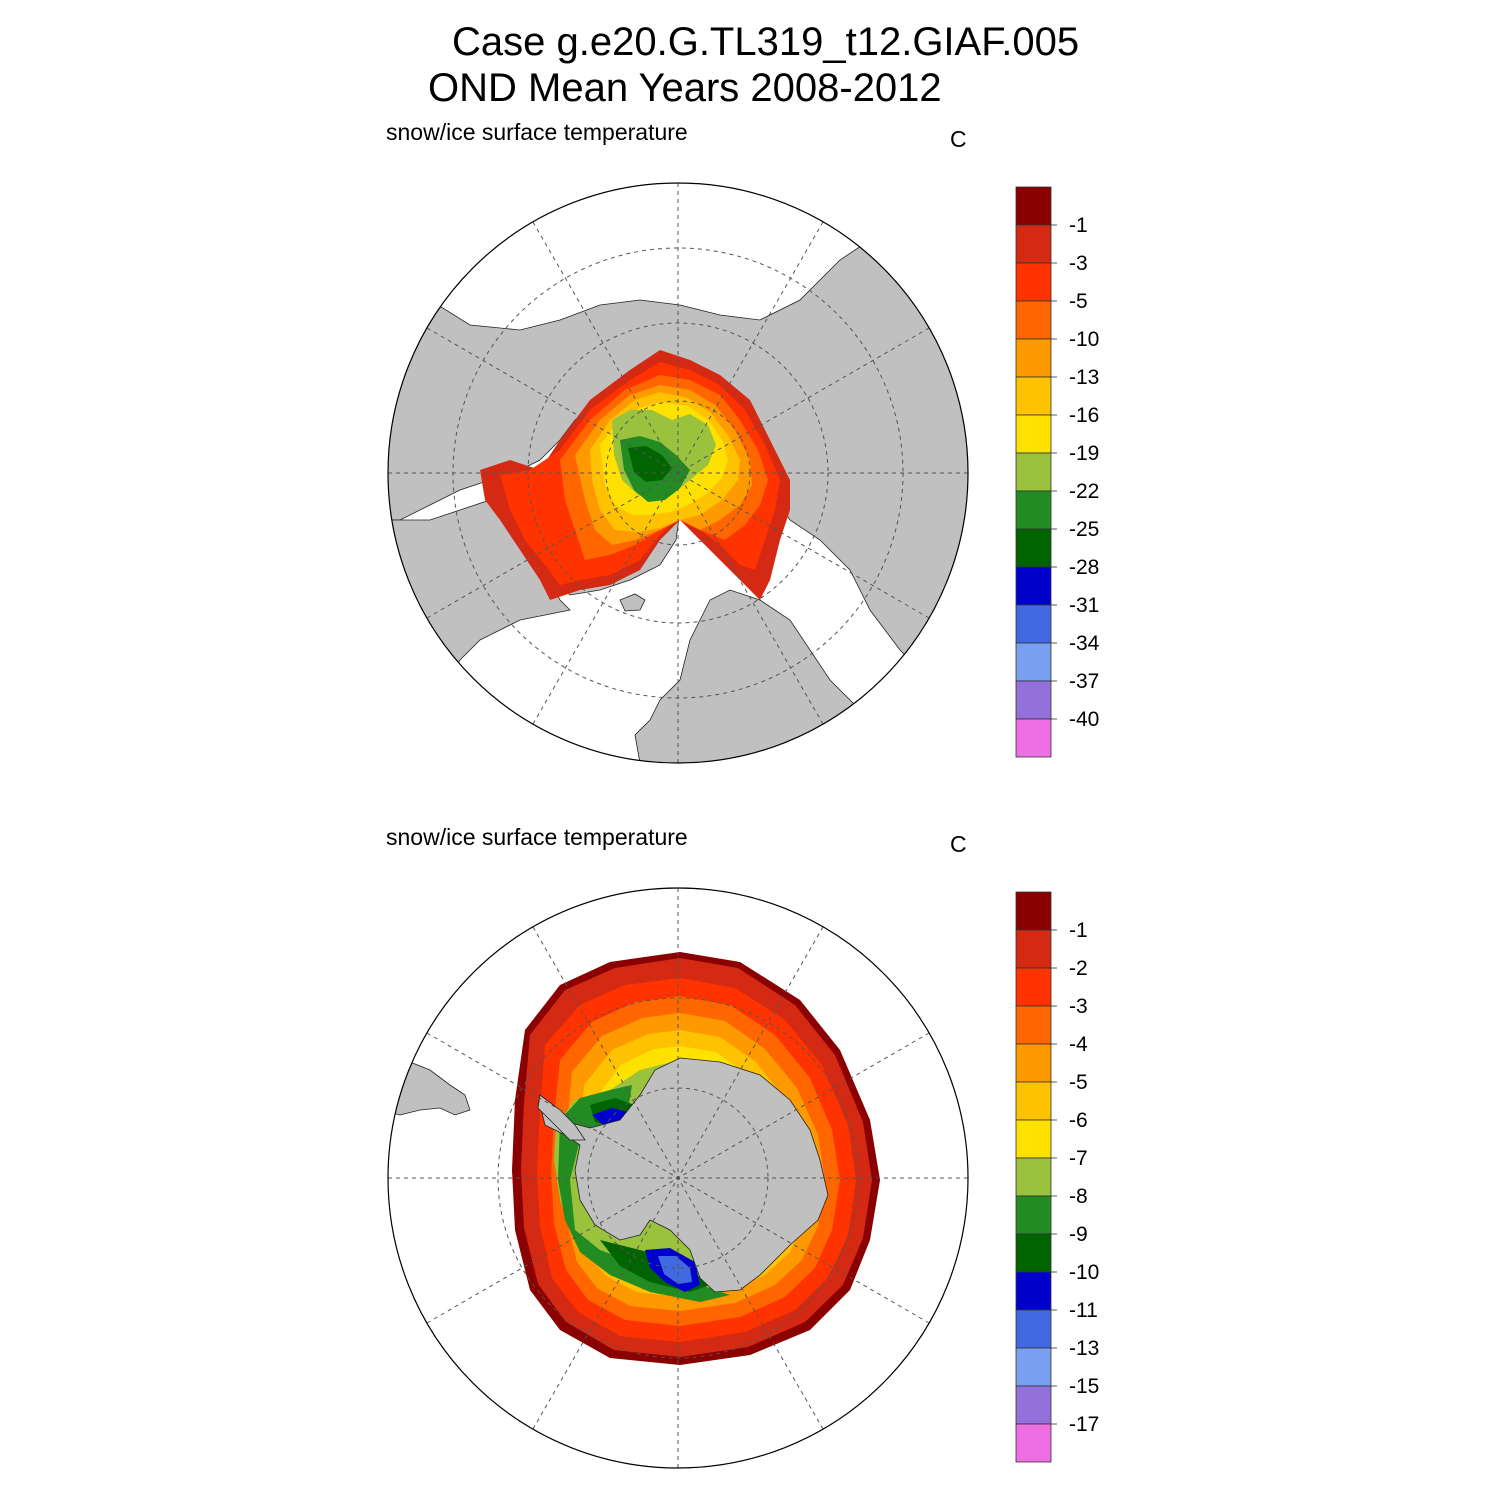  What do you see at coordinates (1078, 1158) in the screenshot?
I see `south-colorbar-label: -7` at bounding box center [1078, 1158].